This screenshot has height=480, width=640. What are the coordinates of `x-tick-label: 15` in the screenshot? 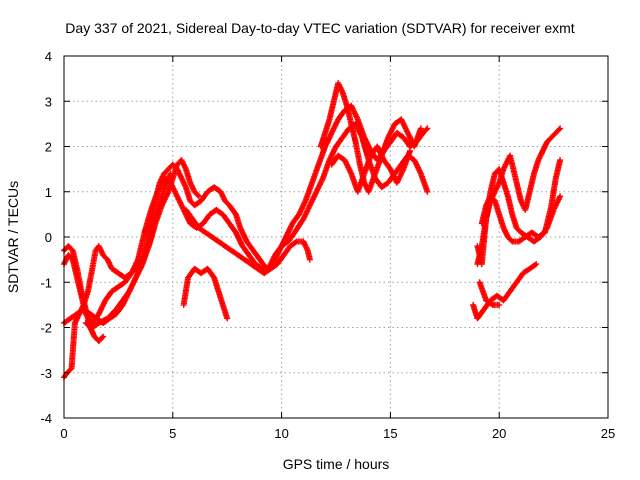 It's located at (390, 433).